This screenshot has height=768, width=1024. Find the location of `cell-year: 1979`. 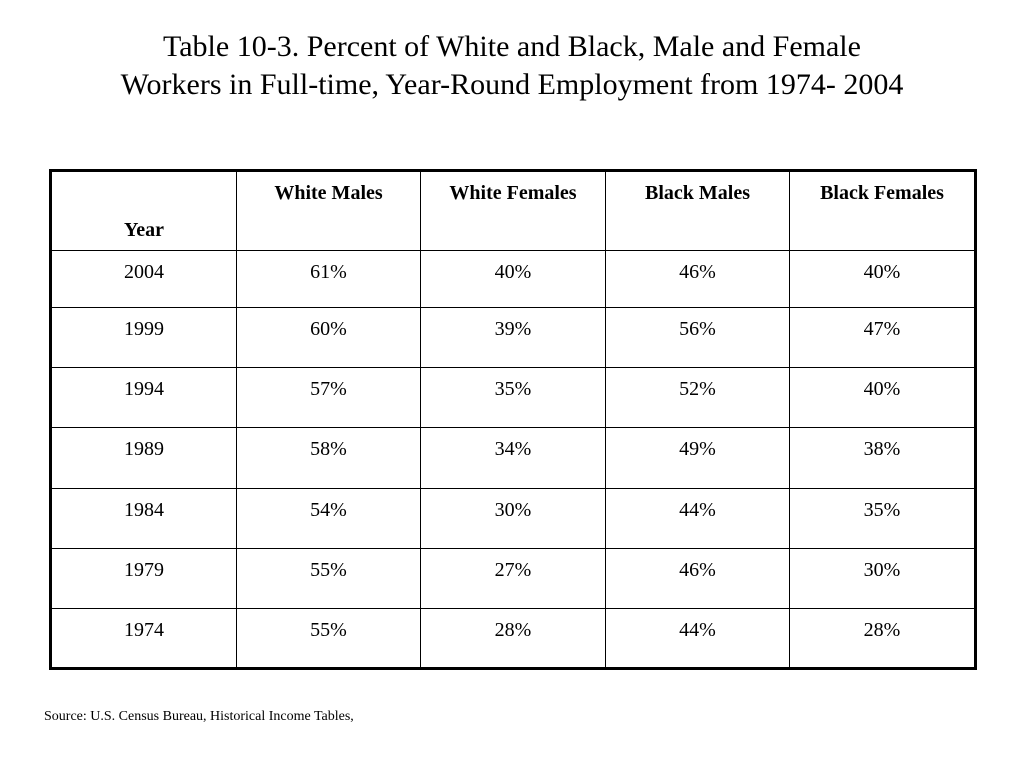

cell-year: 1979 is located at coordinates (143, 578).